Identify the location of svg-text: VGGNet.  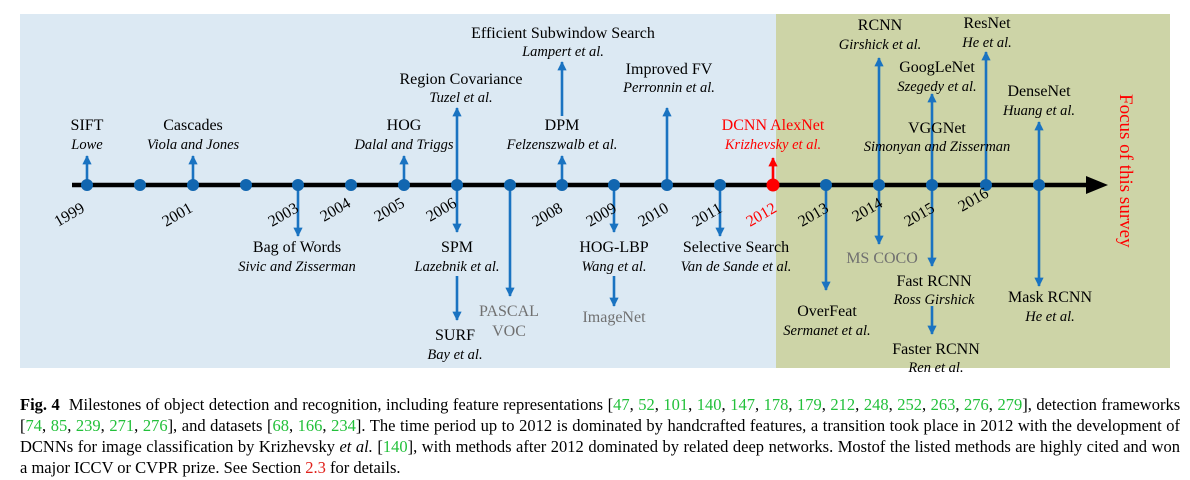
(937, 128).